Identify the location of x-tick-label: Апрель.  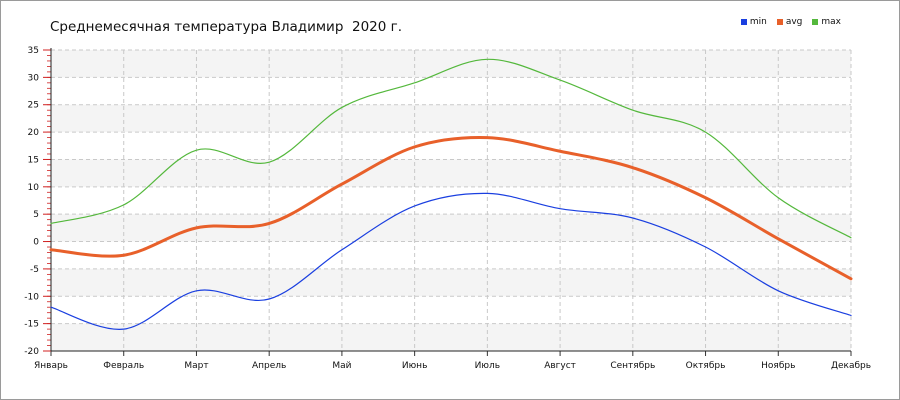
(269, 366).